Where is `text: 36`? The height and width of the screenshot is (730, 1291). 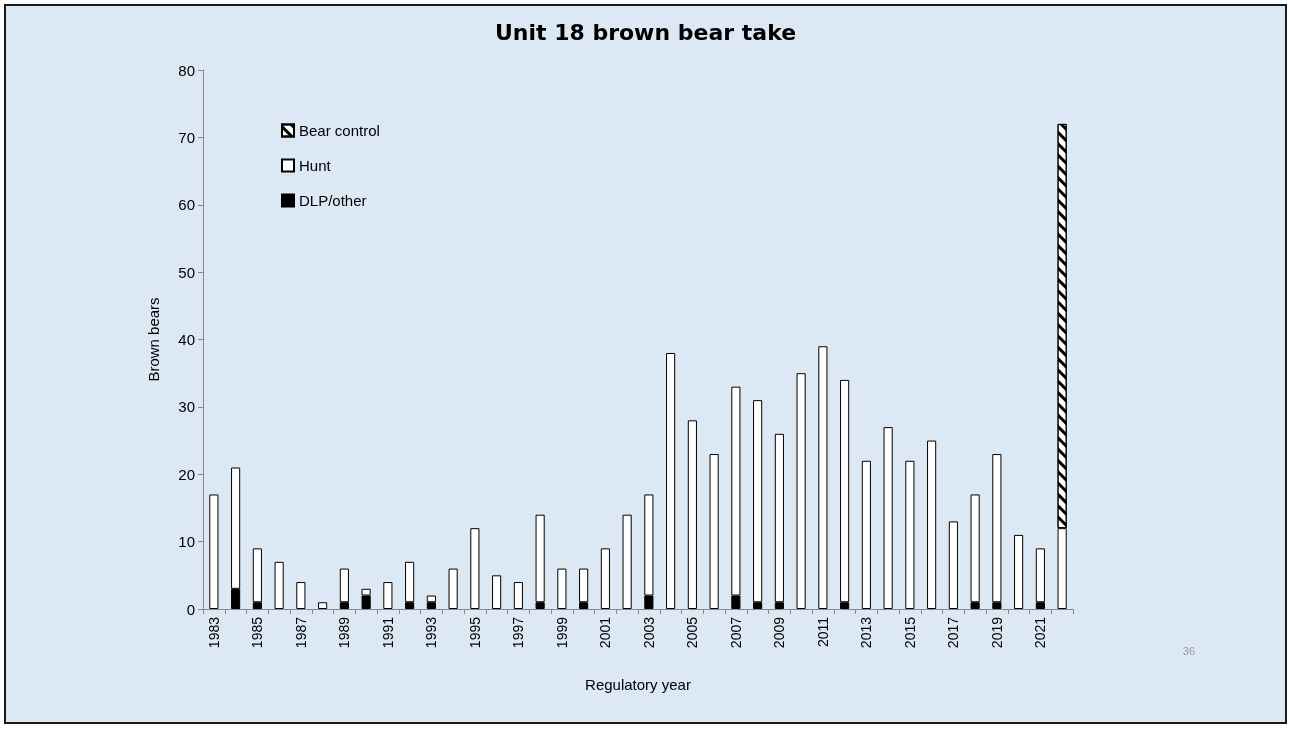 text: 36 is located at coordinates (1189, 650).